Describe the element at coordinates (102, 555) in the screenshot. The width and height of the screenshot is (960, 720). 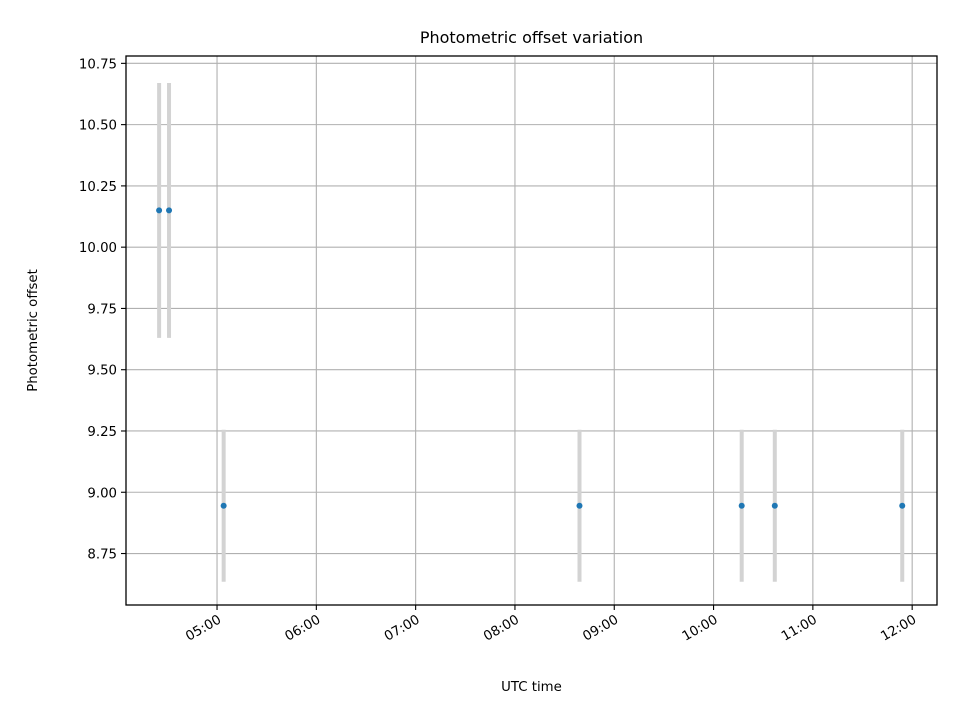
I see `y-tick-label: 8.75` at that location.